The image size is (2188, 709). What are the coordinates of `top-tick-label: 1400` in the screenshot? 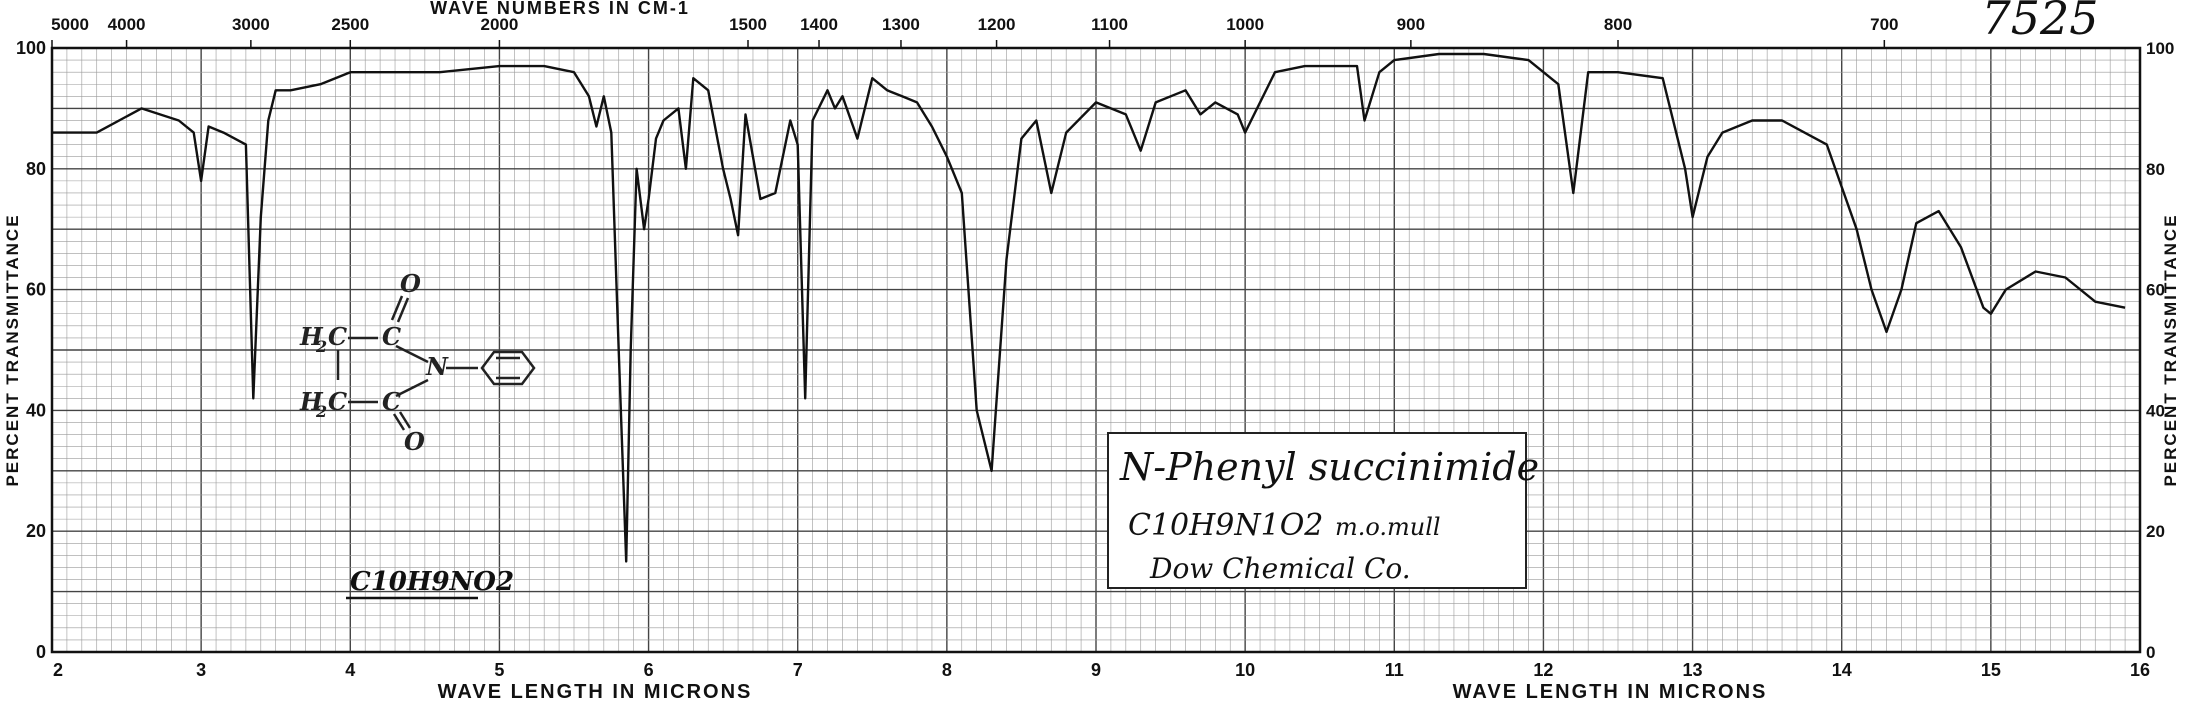 It's located at (819, 24).